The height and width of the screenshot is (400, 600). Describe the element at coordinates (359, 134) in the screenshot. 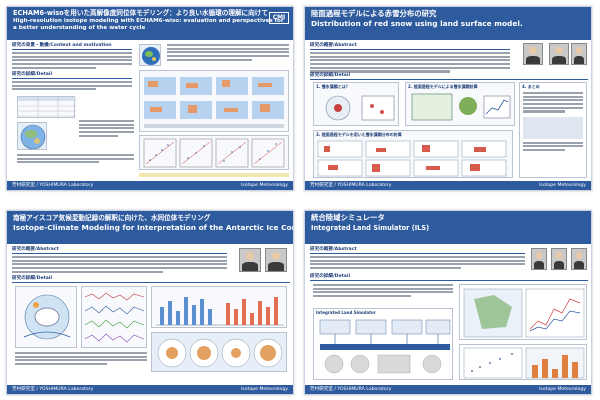

I see `figure-label: 3. 陸面過程モデルを用いた雪氷藻類分布の計算` at that location.